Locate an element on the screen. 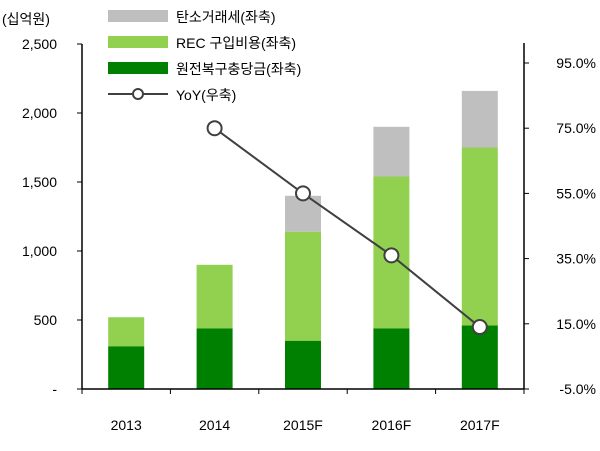  left-tick-label: 2,000 is located at coordinates (39, 113).